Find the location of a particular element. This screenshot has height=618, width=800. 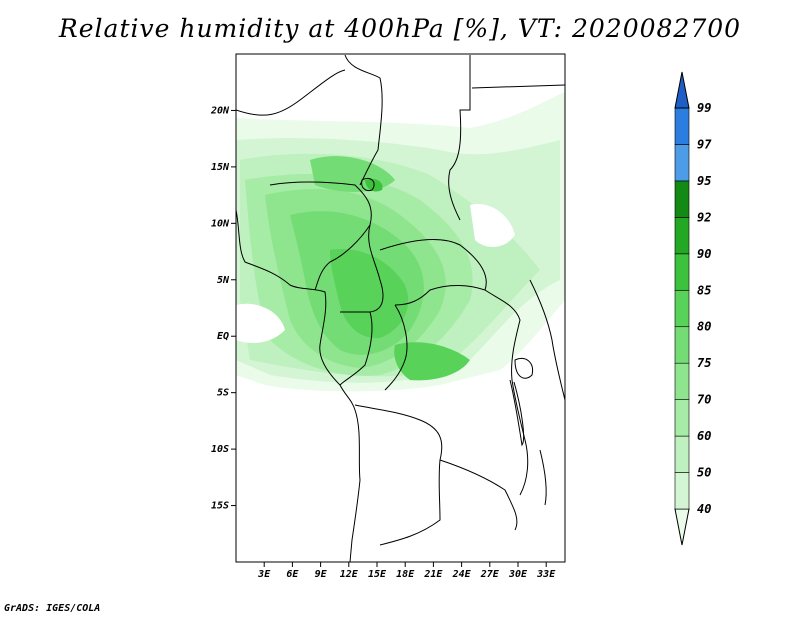

longitude-axis: 3E 6E 9E 12E 15E 18E 21E 24E 27E 30E 33E is located at coordinates (406, 571).